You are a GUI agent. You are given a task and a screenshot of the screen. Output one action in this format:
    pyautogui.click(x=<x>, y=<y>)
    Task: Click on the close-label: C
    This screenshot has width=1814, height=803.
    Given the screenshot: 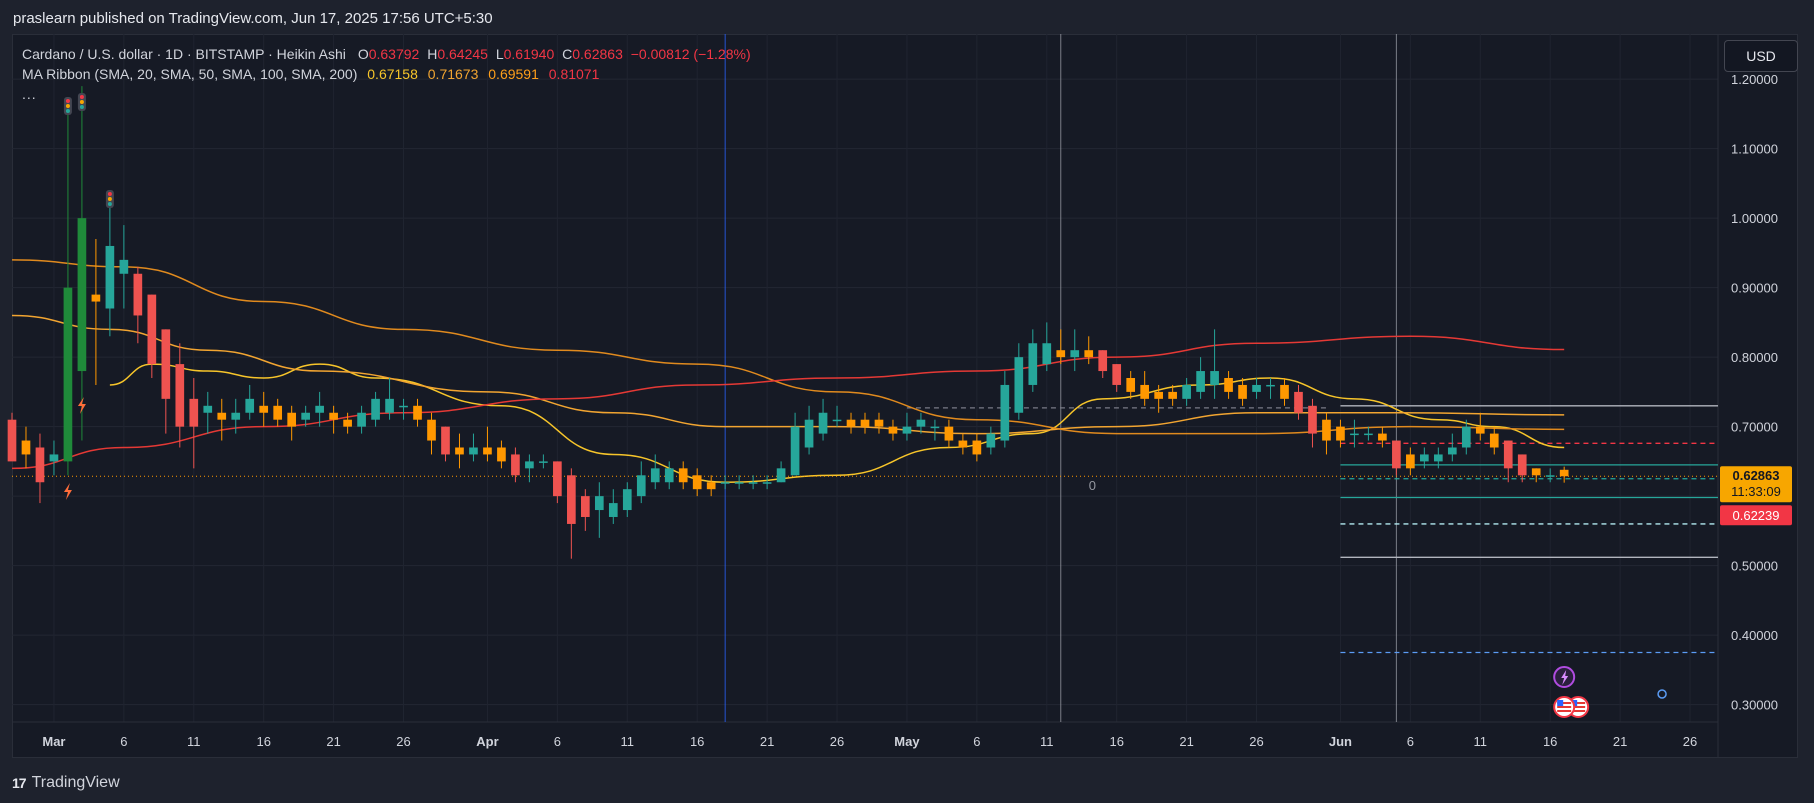 What is the action you would take?
    pyautogui.click(x=567, y=54)
    